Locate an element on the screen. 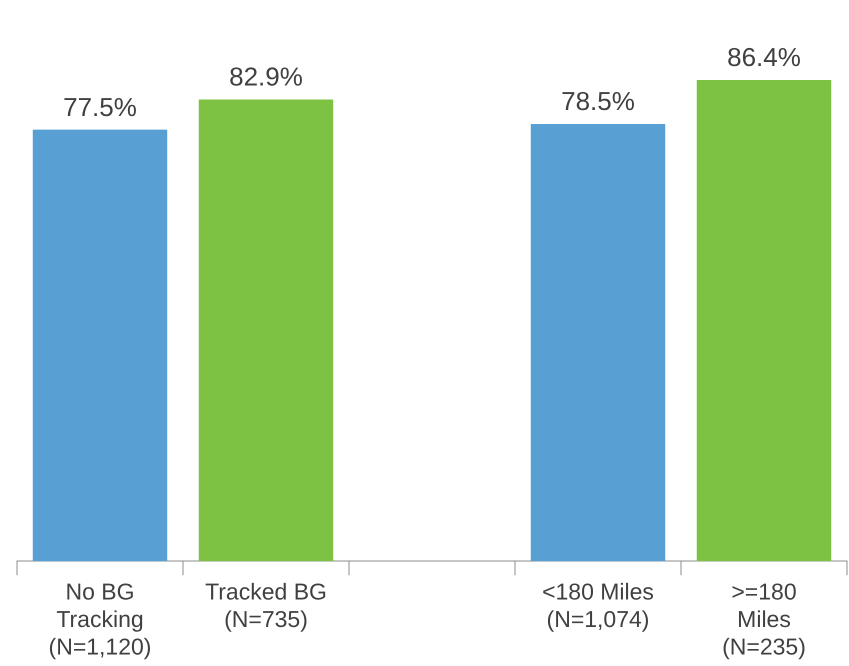 Image resolution: width=849 pixels, height=666 pixels. data-label: 86.4% is located at coordinates (764, 57).